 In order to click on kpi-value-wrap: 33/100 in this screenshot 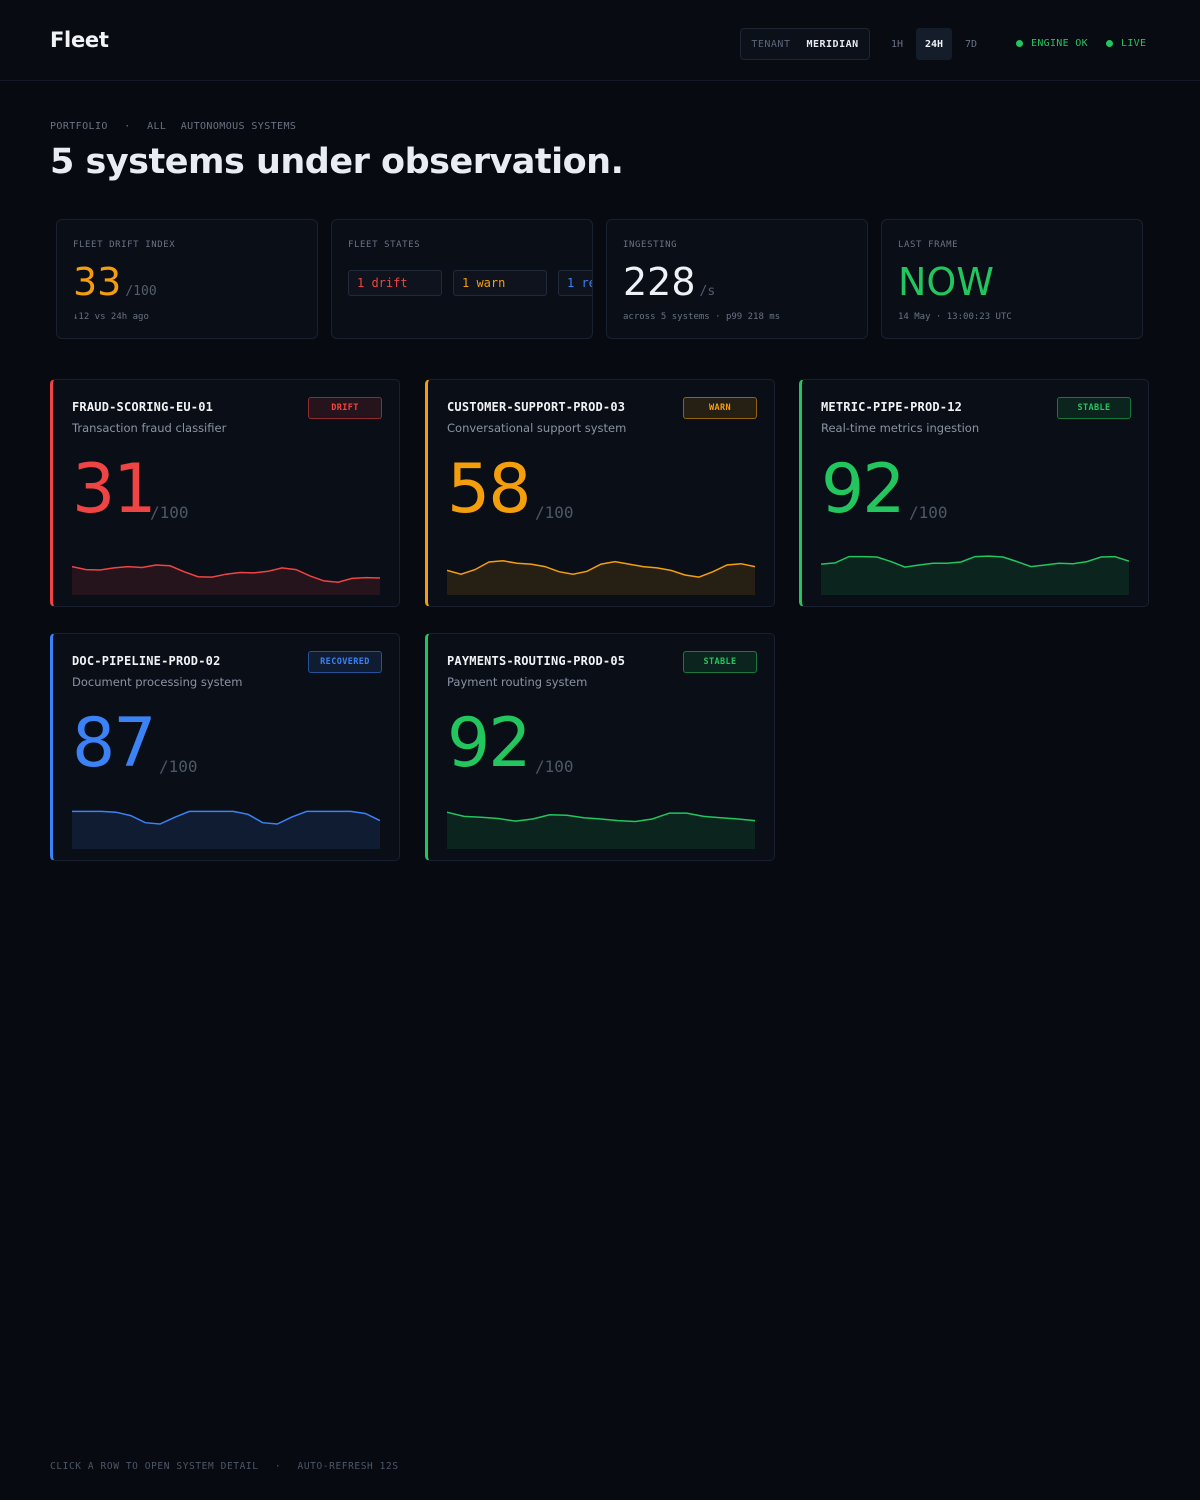, I will do `click(115, 282)`.